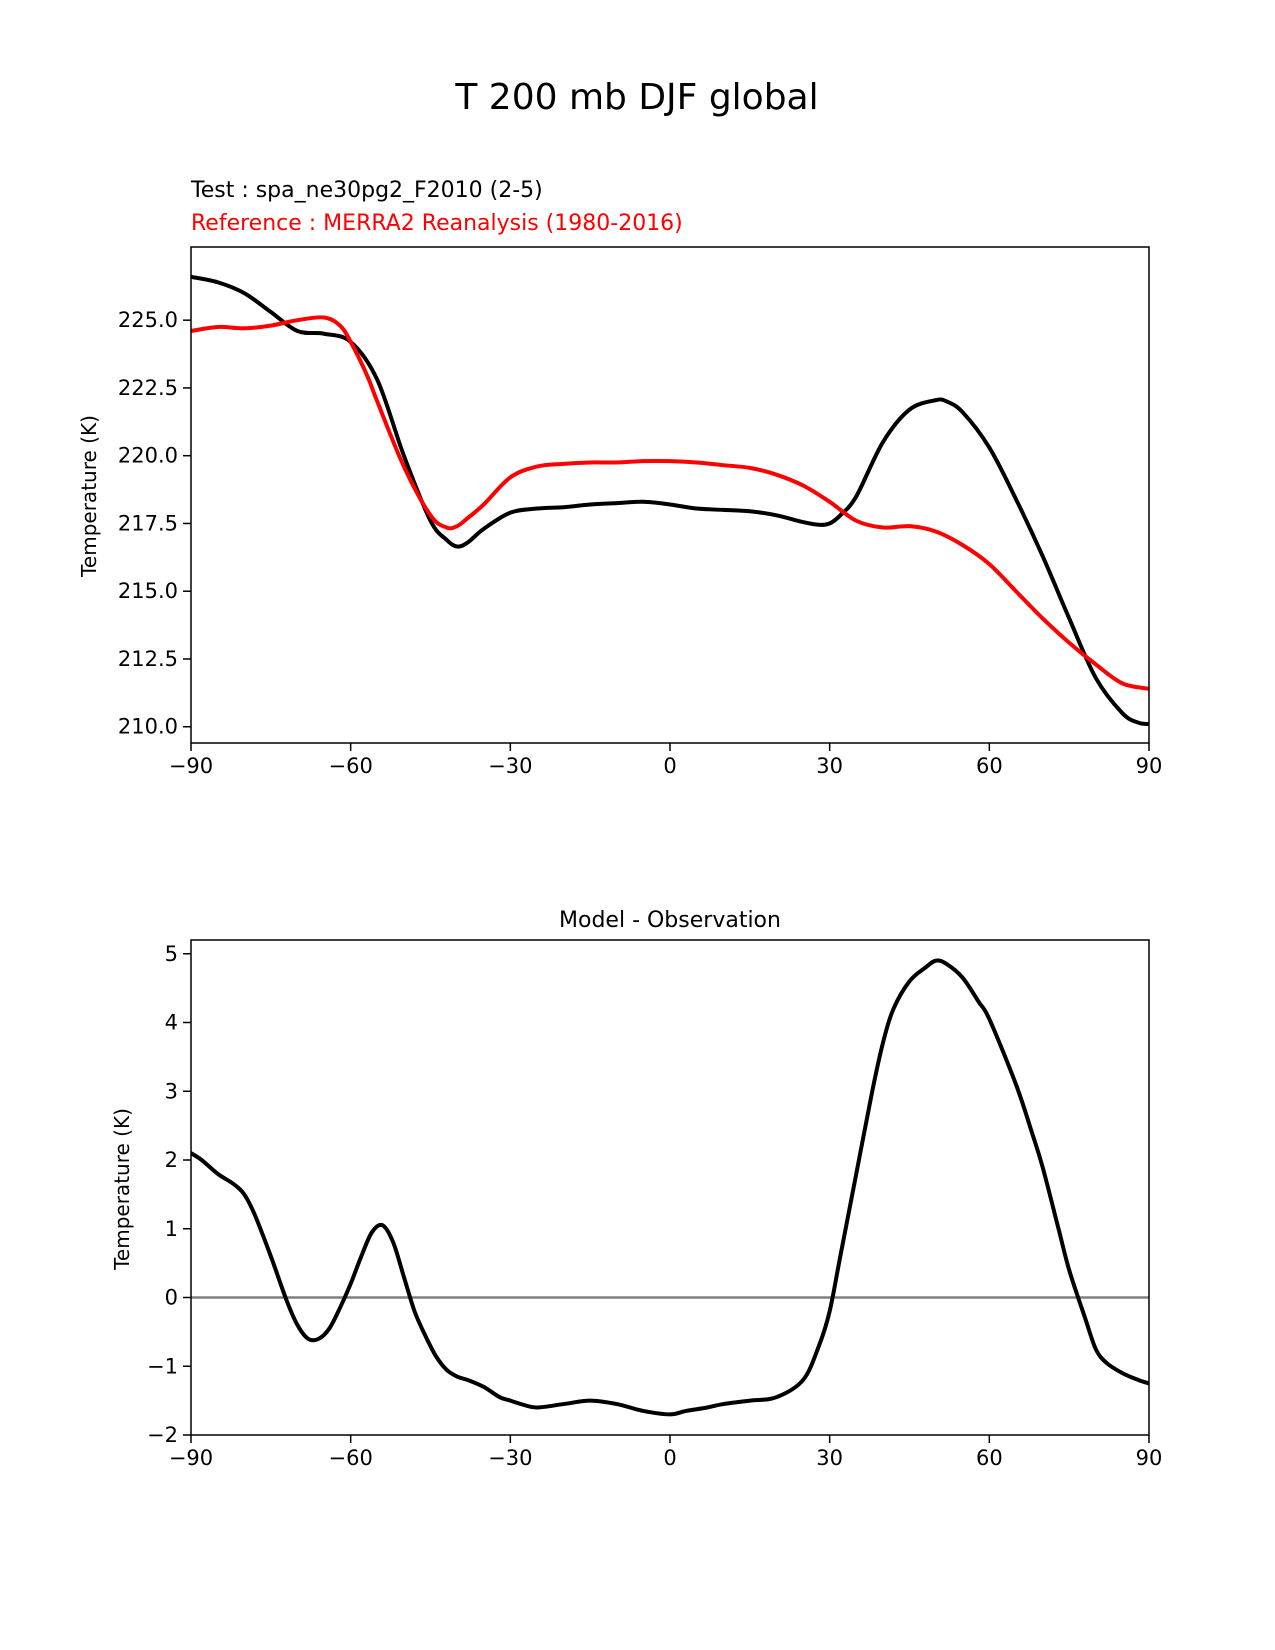 The height and width of the screenshot is (1650, 1275). I want to click on bottom-panel-title: Model - Observation, so click(670, 920).